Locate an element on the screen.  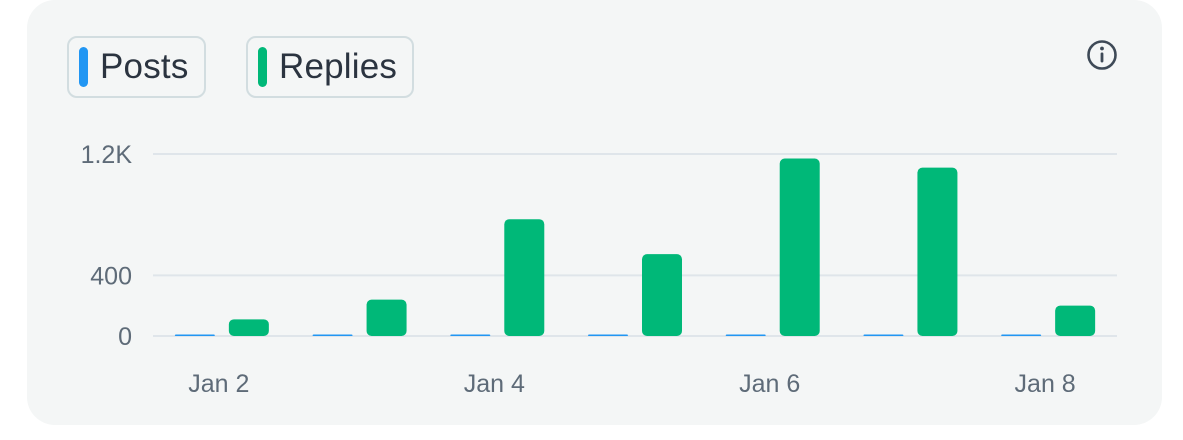
legend-posts-toggle: Posts is located at coordinates (136, 67).